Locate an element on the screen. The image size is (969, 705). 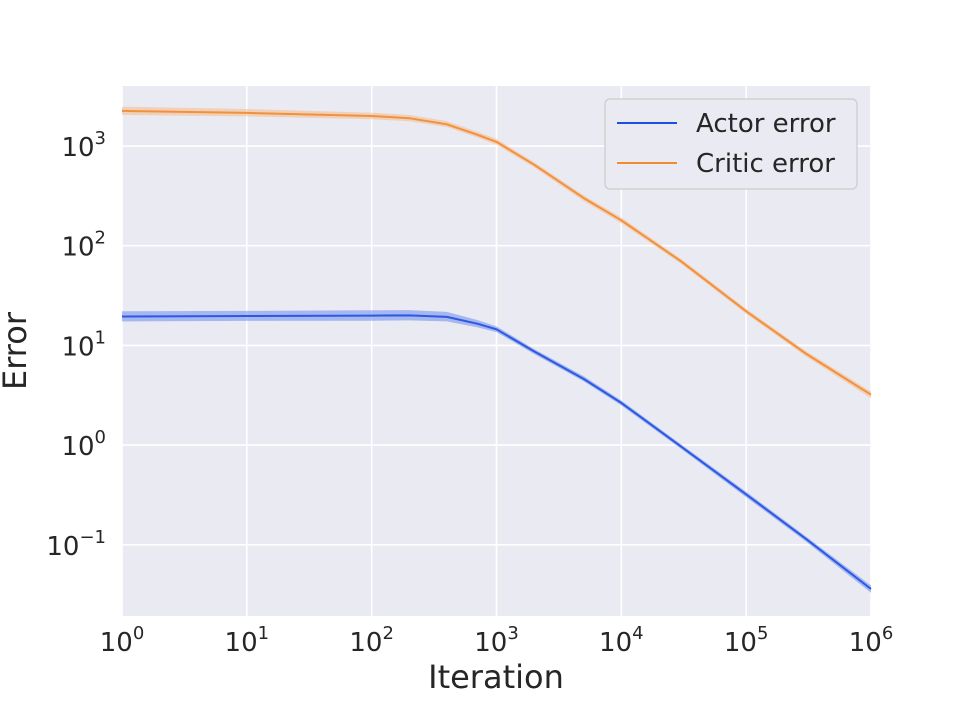
x-tick-exponent: 0 is located at coordinates (138, 633).